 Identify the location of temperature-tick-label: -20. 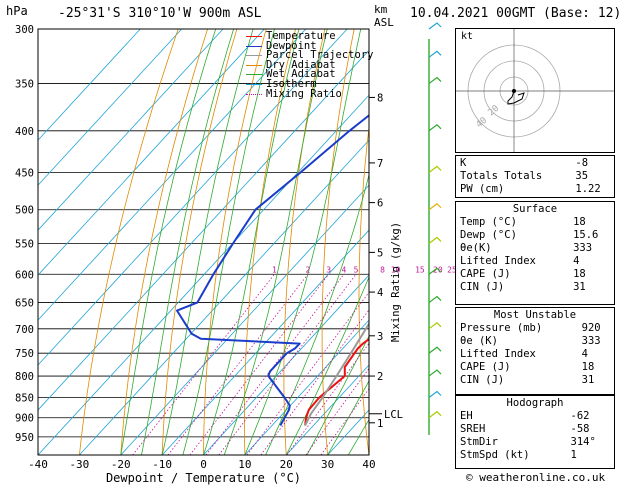
(121, 464).